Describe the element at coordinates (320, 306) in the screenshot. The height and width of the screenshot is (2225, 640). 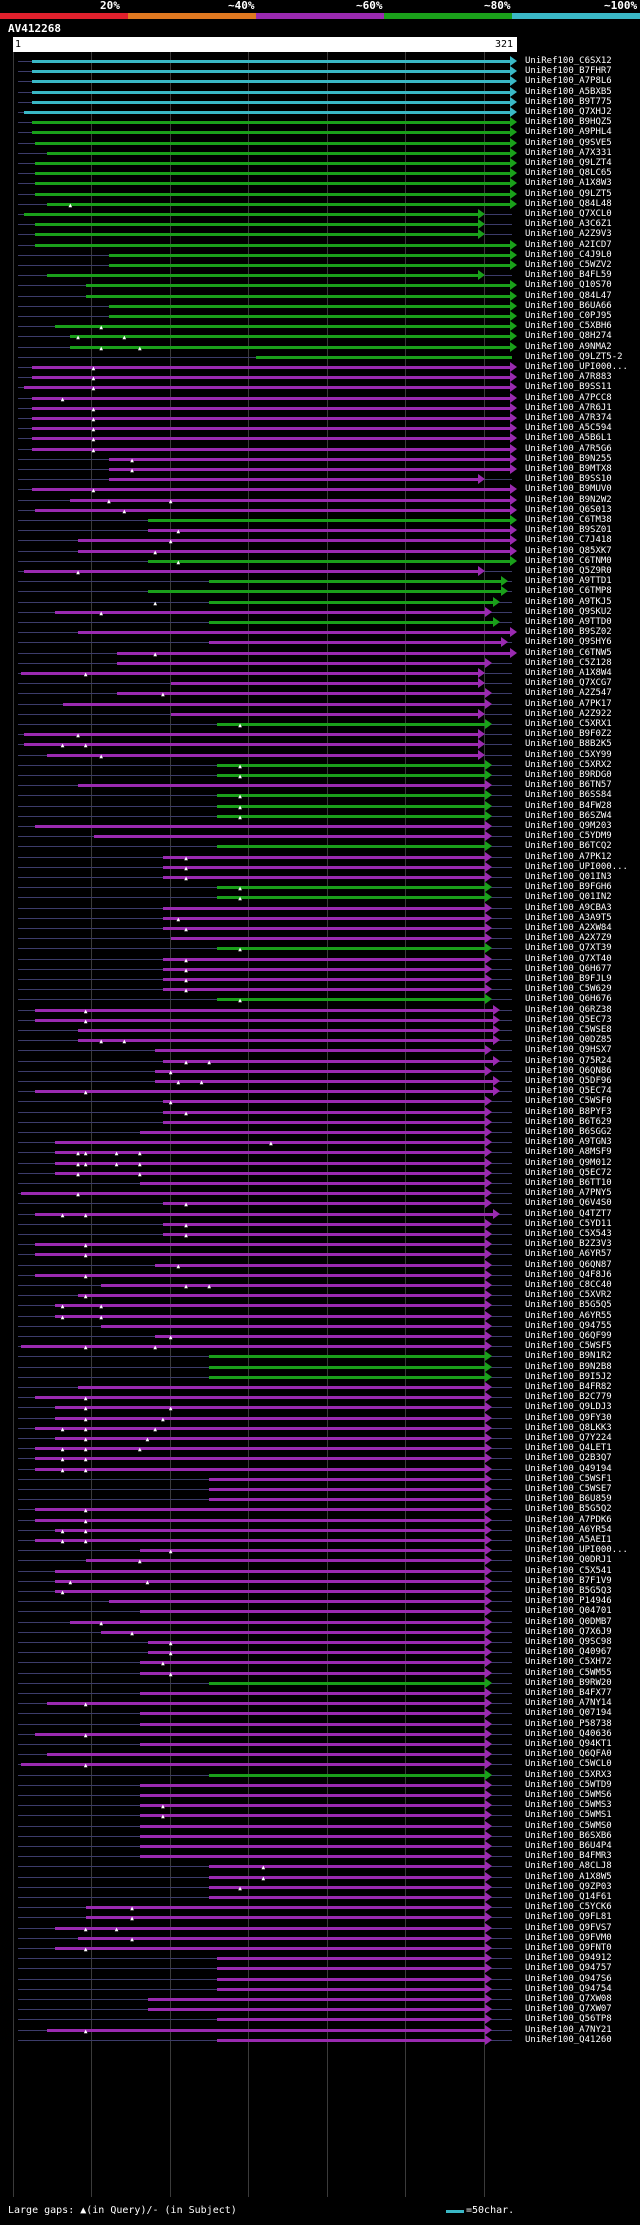
I see `hit-row: UniRef100_B6UA66` at that location.